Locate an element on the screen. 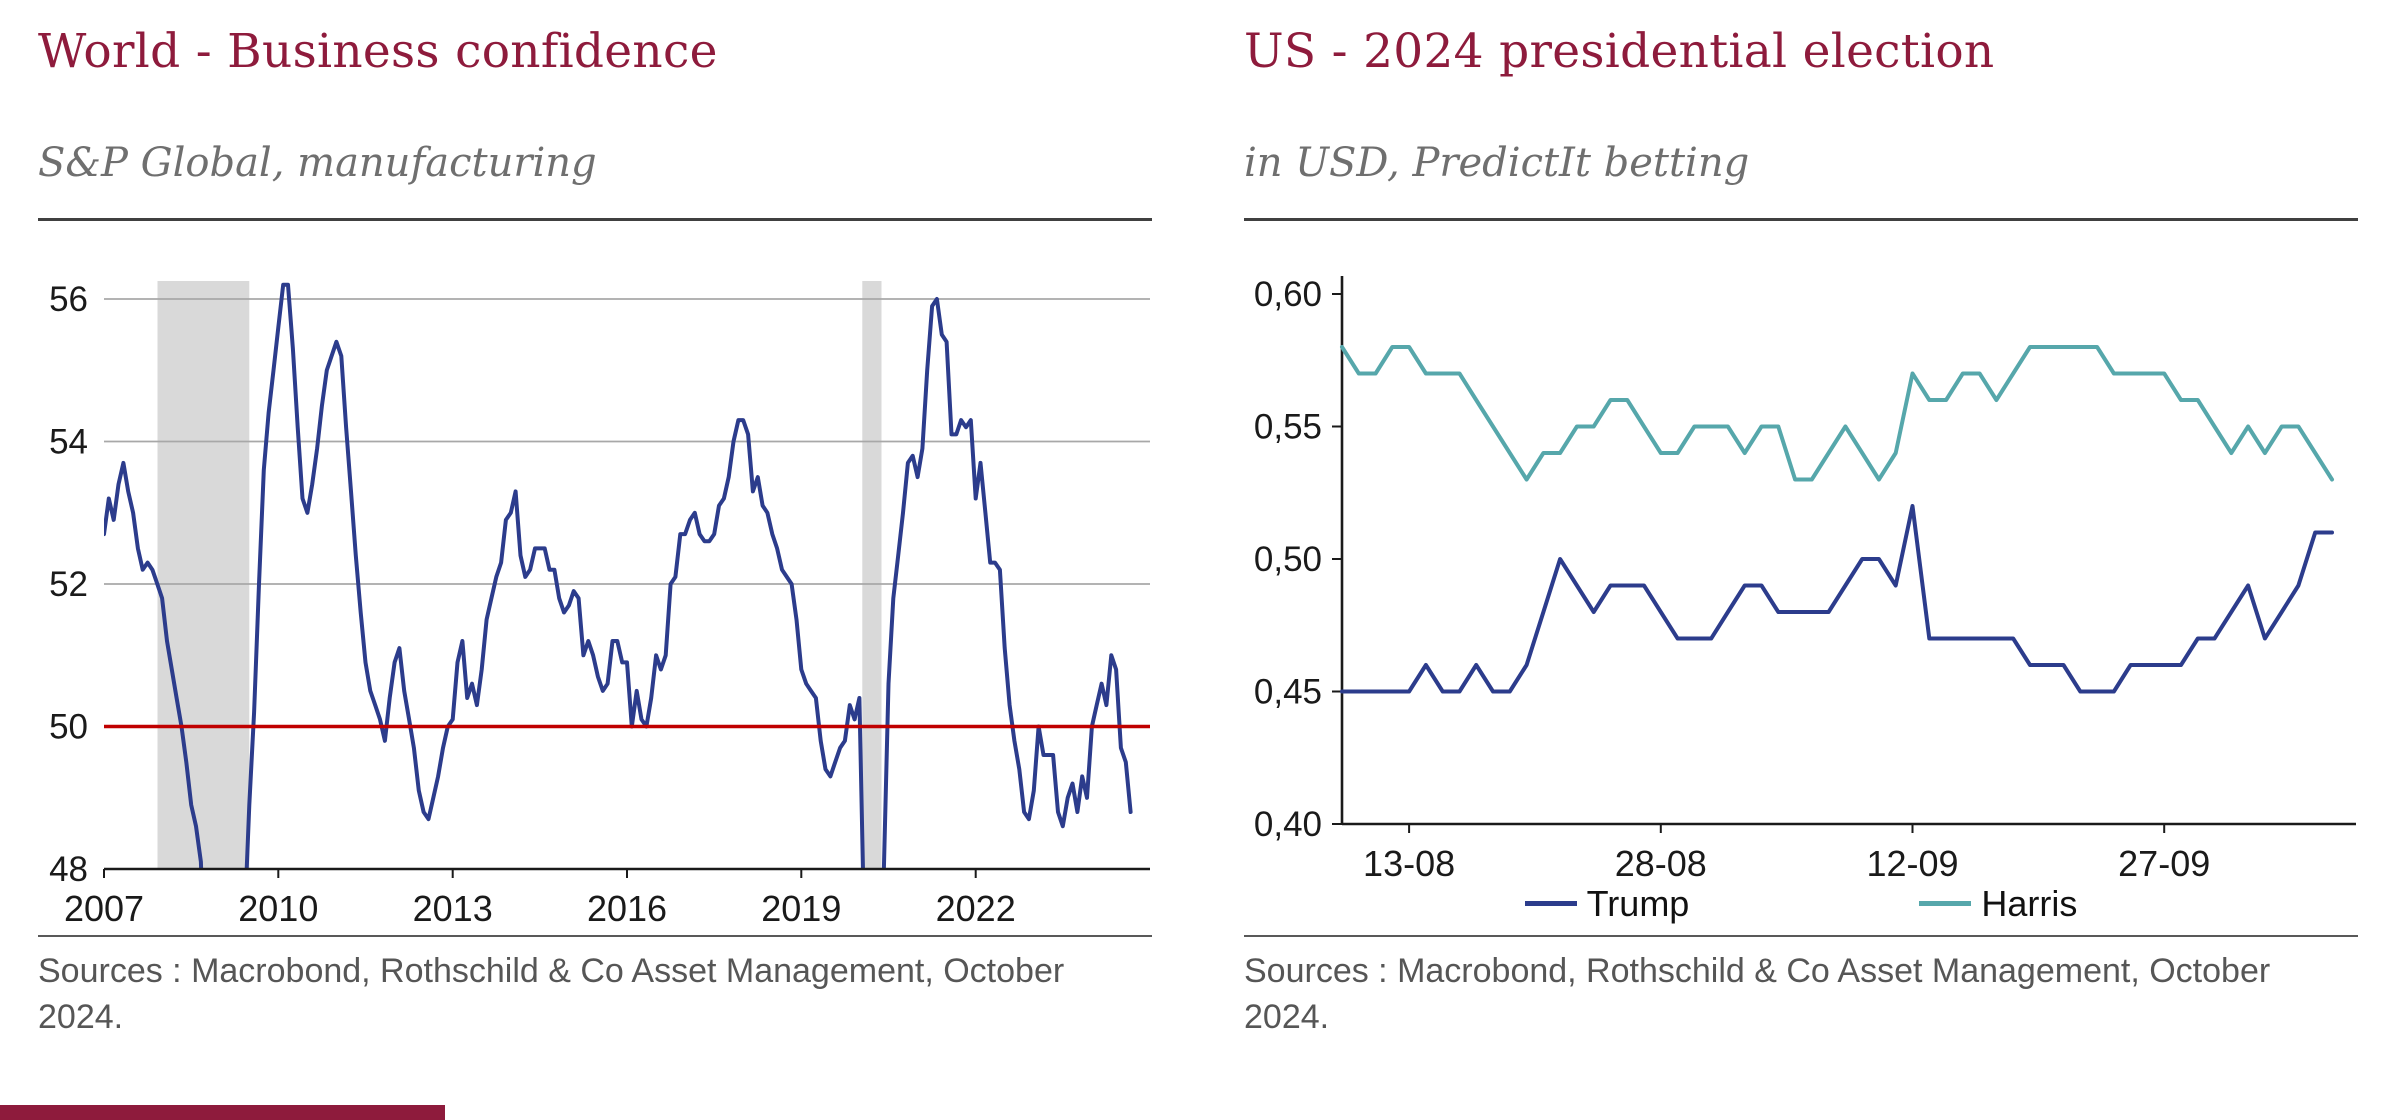  svg-text: 0,60 is located at coordinates (1288, 294).